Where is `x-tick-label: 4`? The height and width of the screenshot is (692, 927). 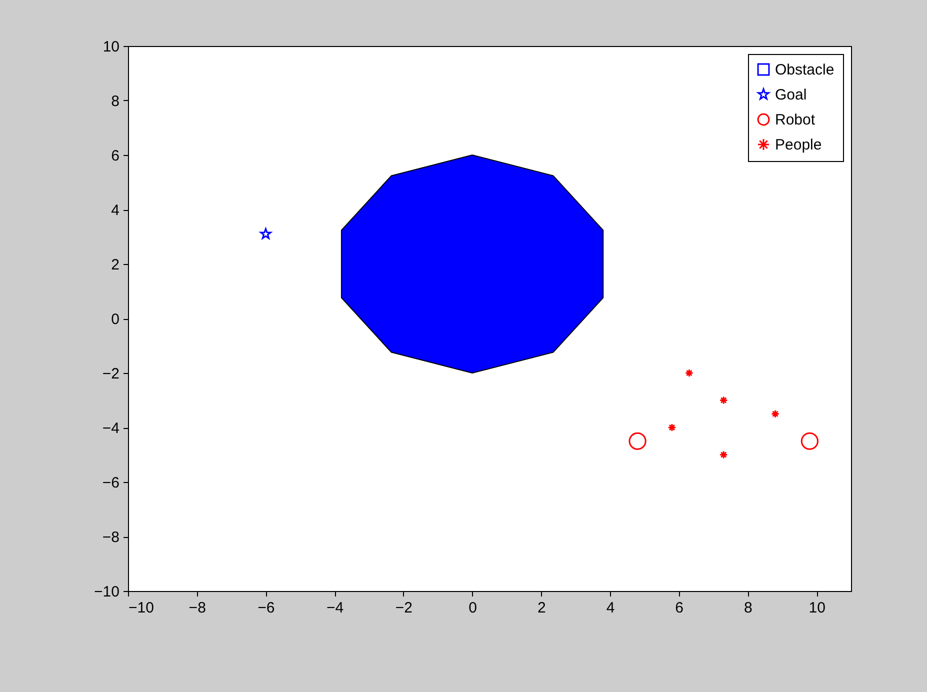
x-tick-label: 4 is located at coordinates (610, 608).